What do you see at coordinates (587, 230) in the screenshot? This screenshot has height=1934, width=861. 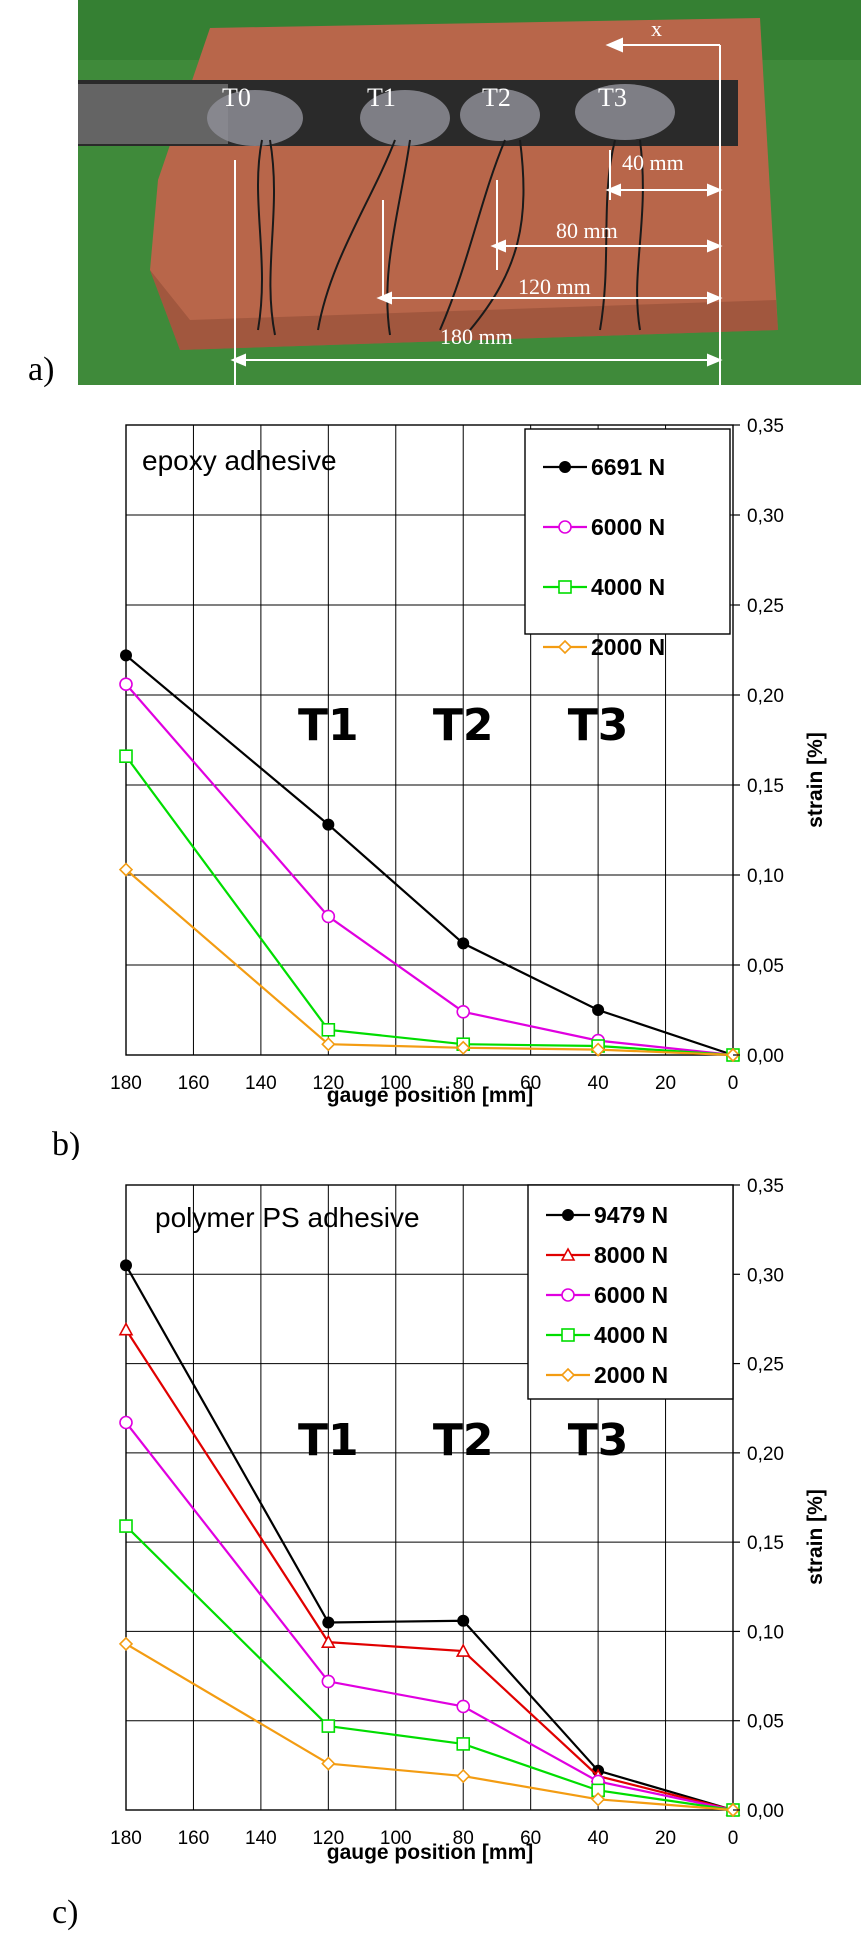 I see `dimension-80mm: 80 mm` at bounding box center [587, 230].